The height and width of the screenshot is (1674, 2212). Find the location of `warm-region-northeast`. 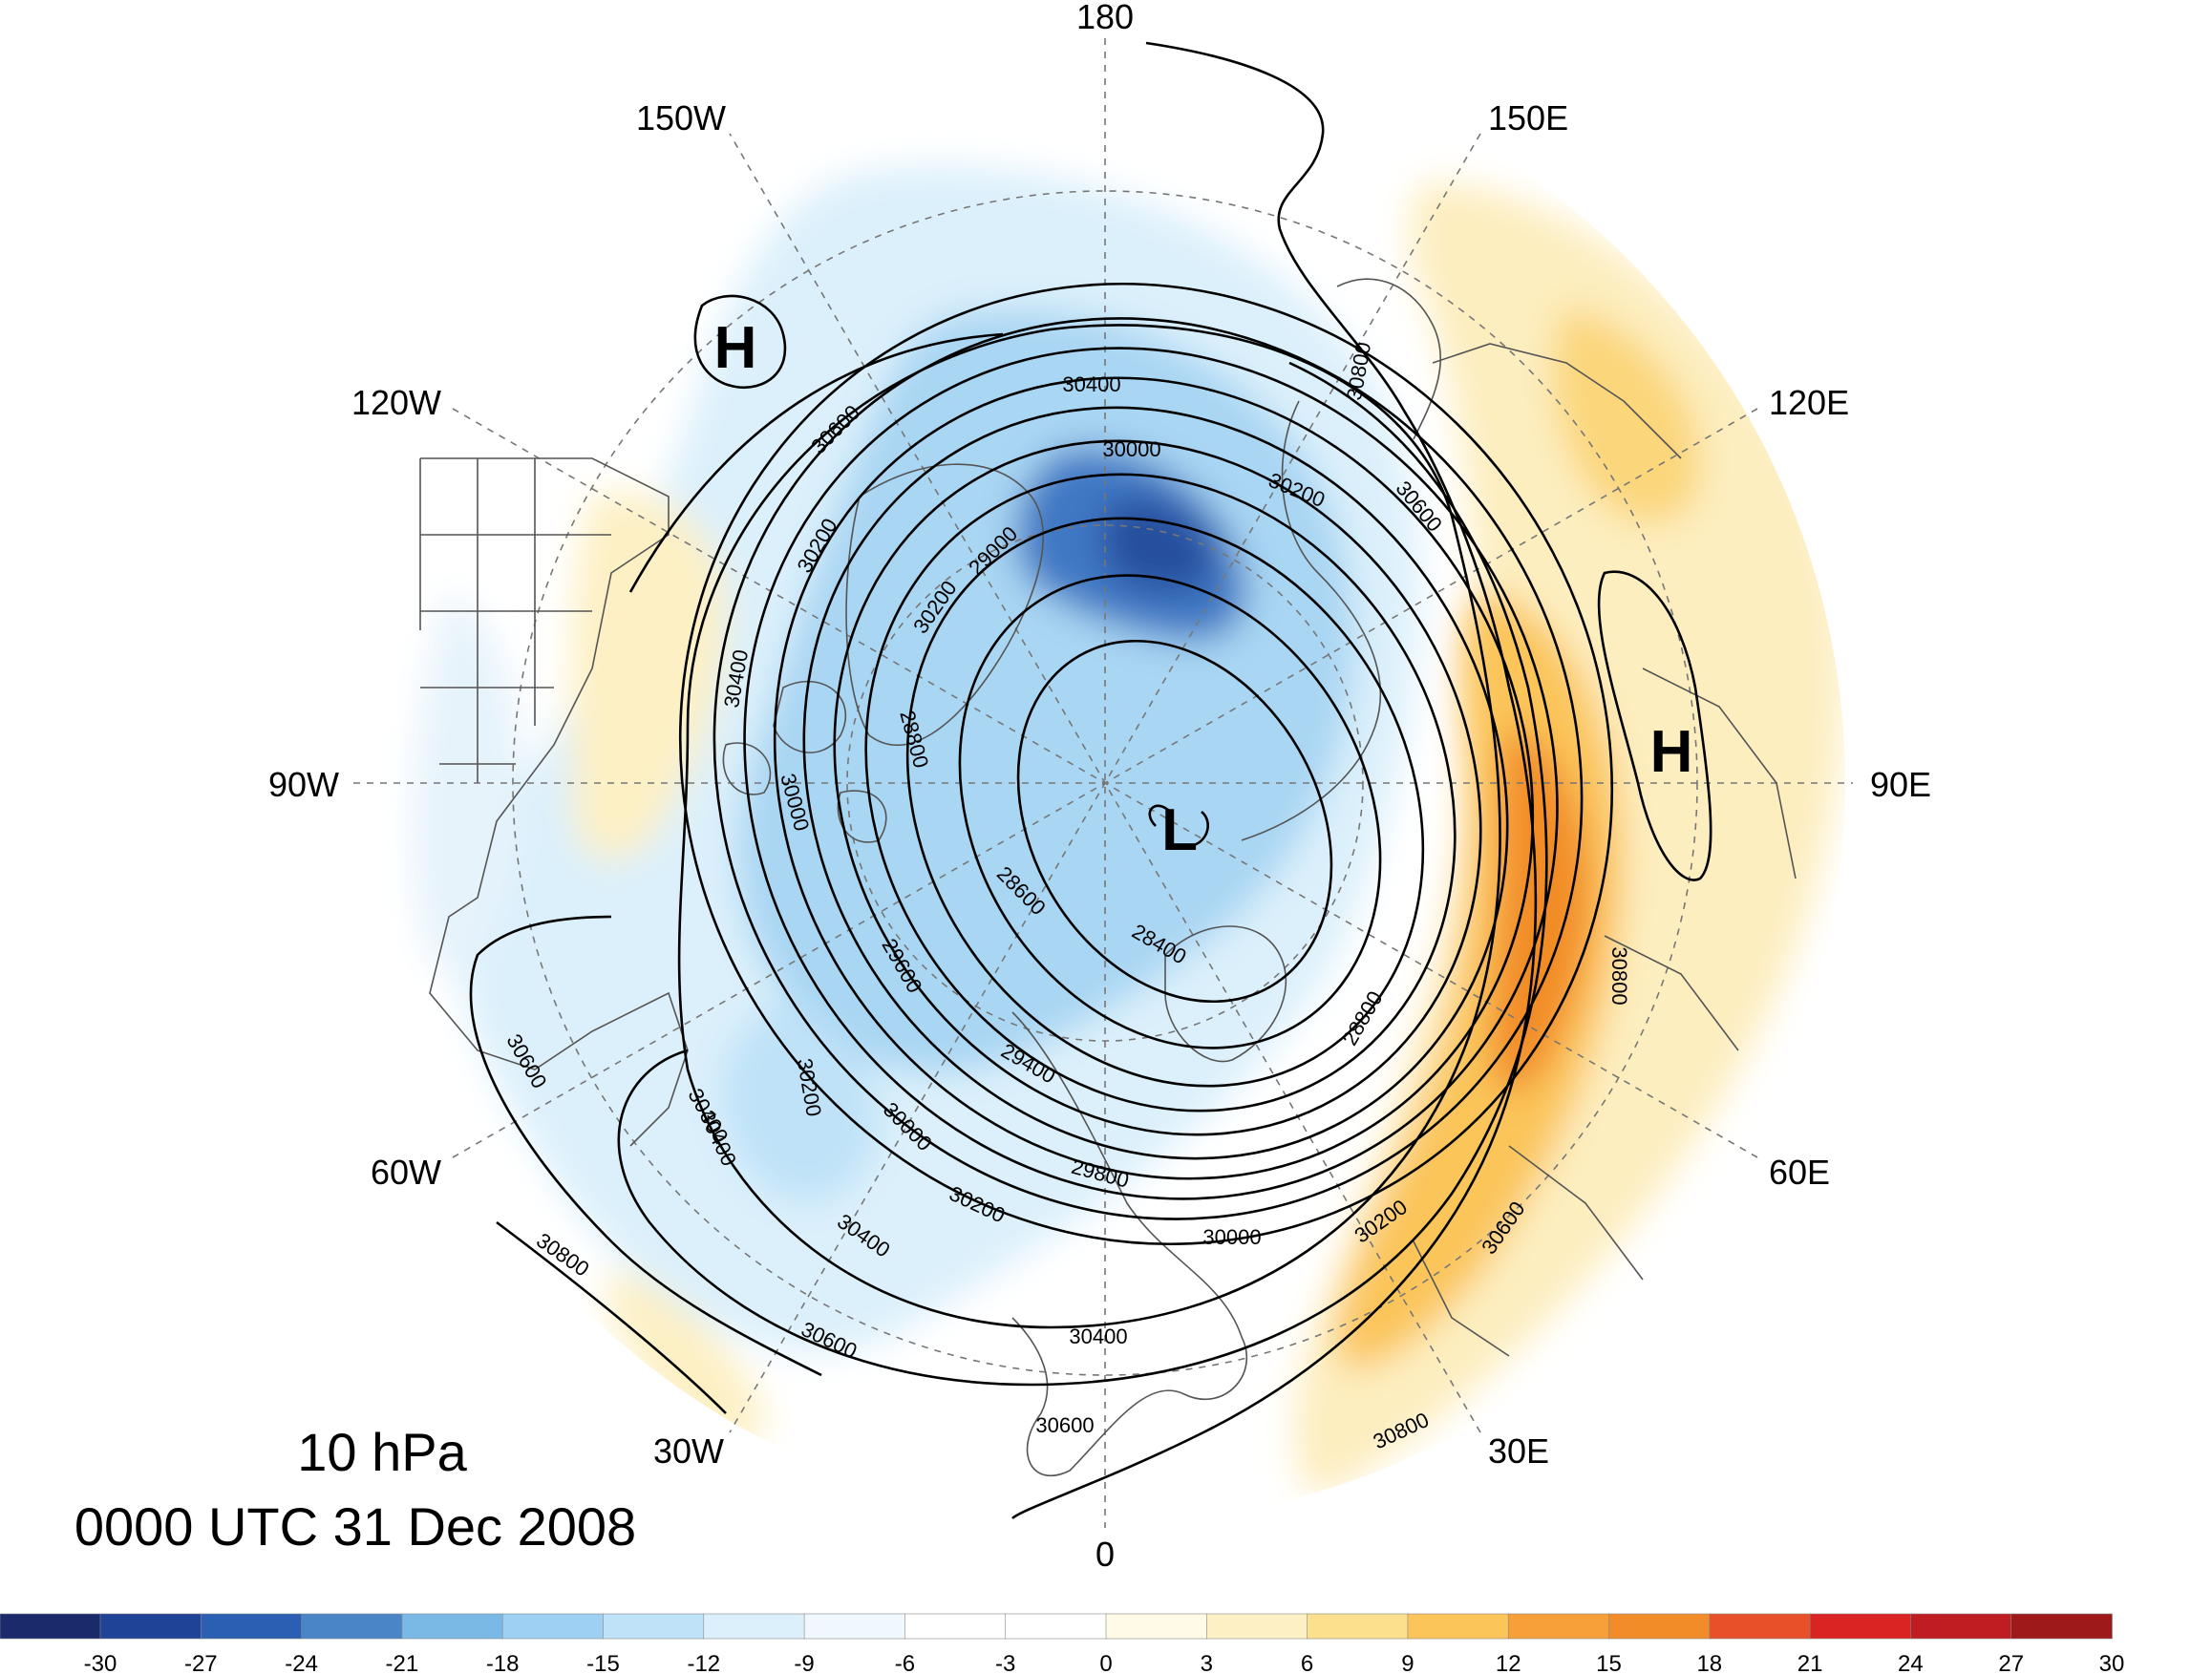

warm-region-northeast is located at coordinates (1626, 414).